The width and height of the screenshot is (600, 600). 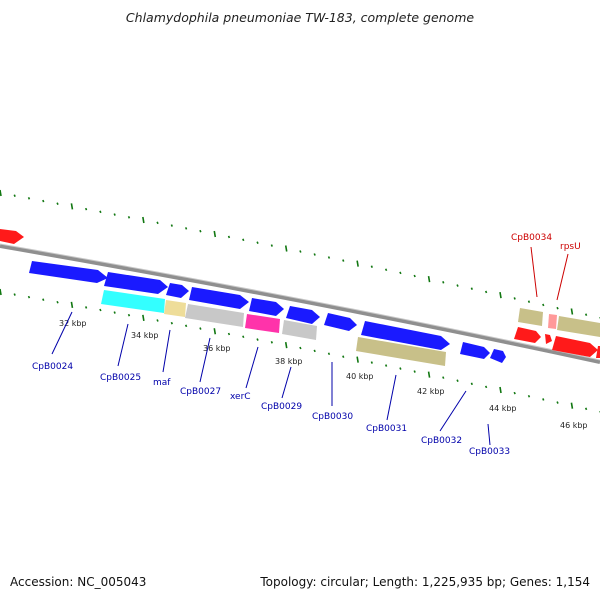 I want to click on gene-cpb0027, so click(x=219, y=298).